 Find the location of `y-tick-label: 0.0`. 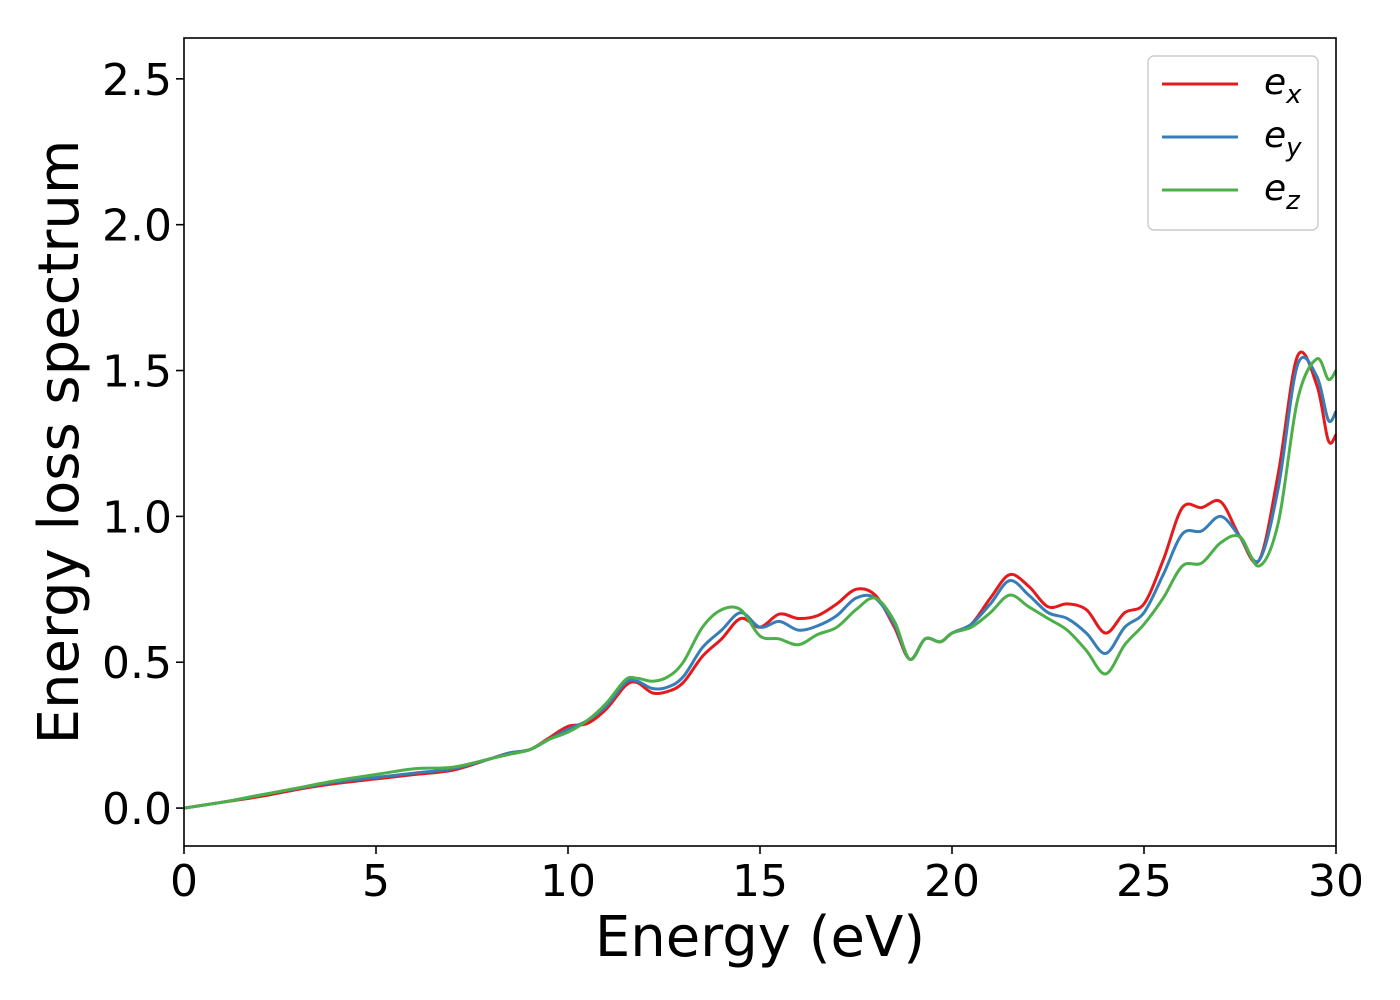

y-tick-label: 0.0 is located at coordinates (137, 809).